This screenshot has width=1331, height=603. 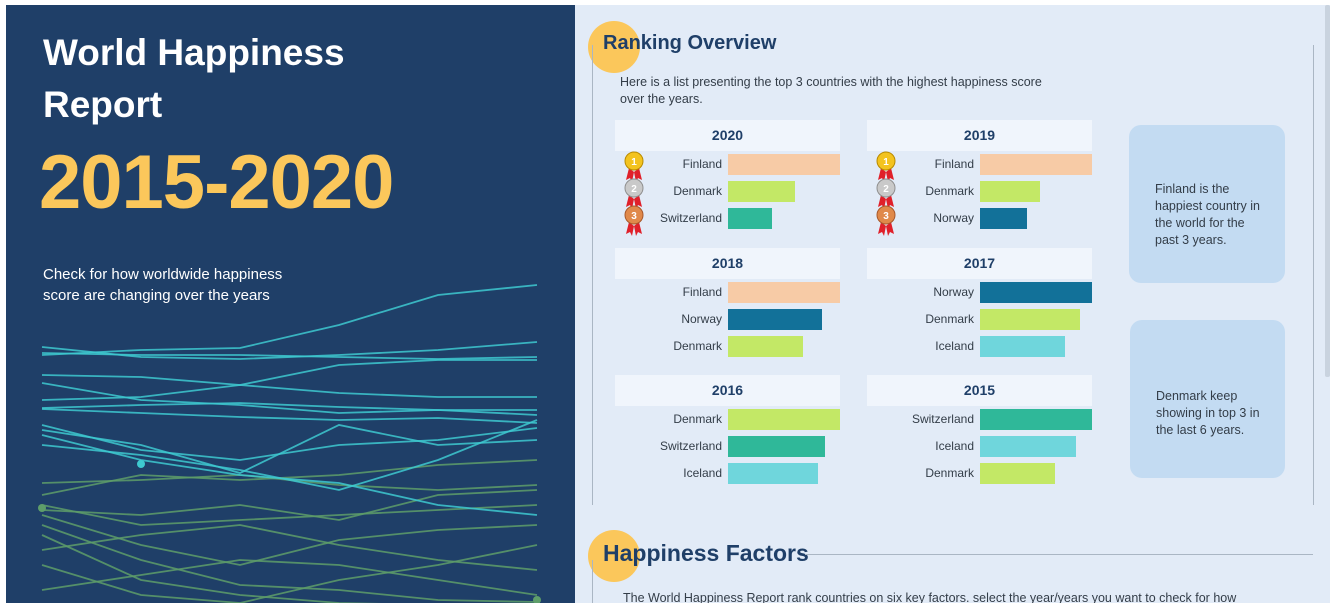 I want to click on hero-years: 2015-2020, so click(x=216, y=182).